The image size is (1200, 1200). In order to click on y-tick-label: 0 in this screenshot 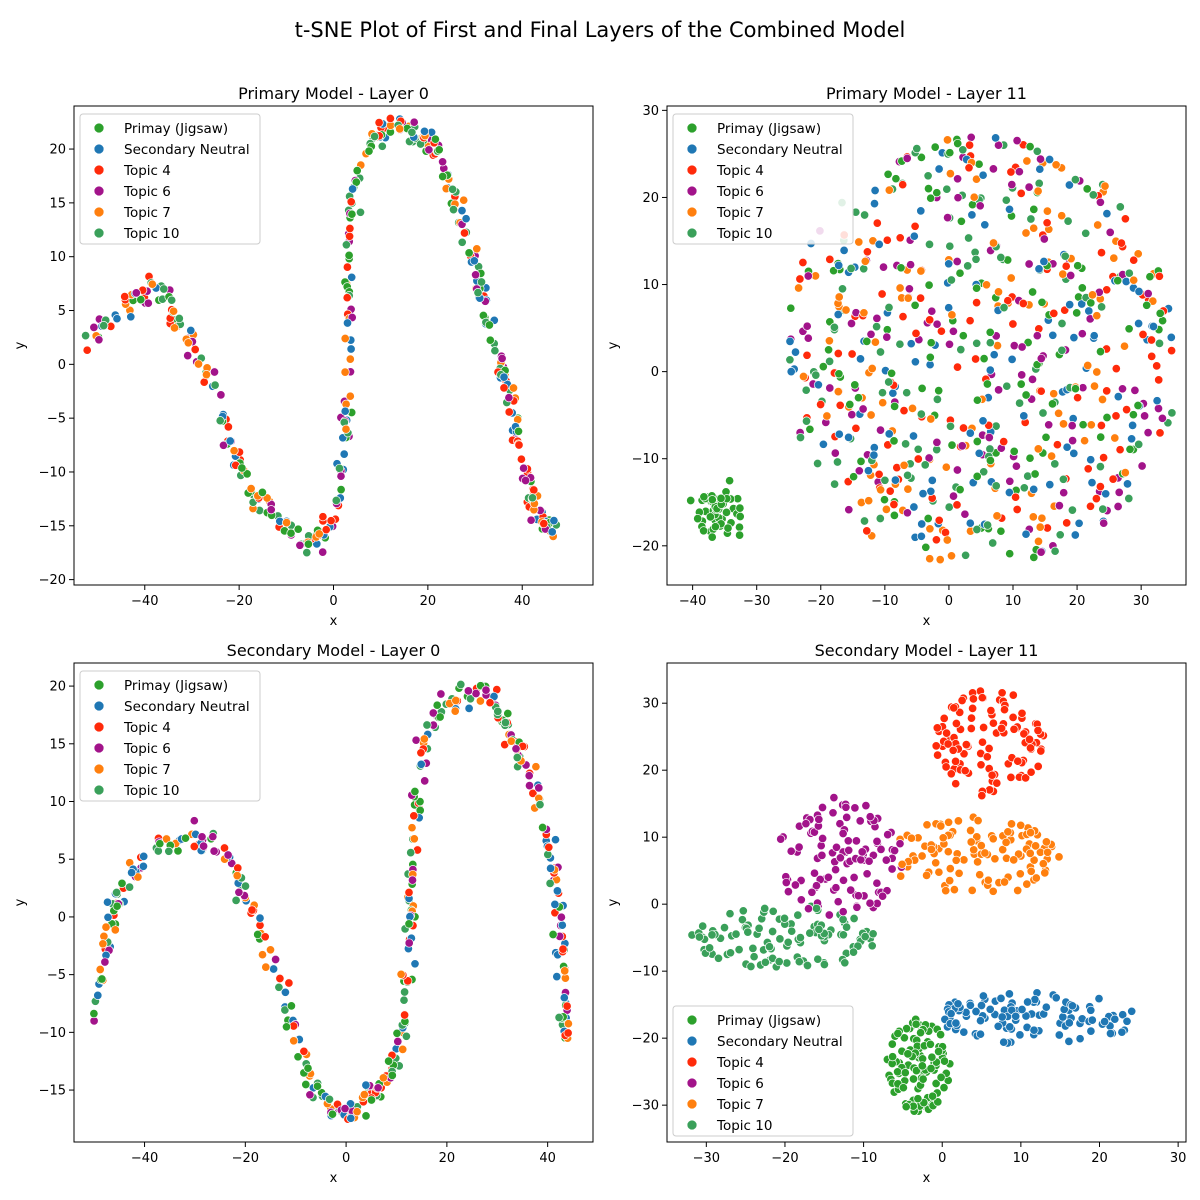, I will do `click(62, 917)`.